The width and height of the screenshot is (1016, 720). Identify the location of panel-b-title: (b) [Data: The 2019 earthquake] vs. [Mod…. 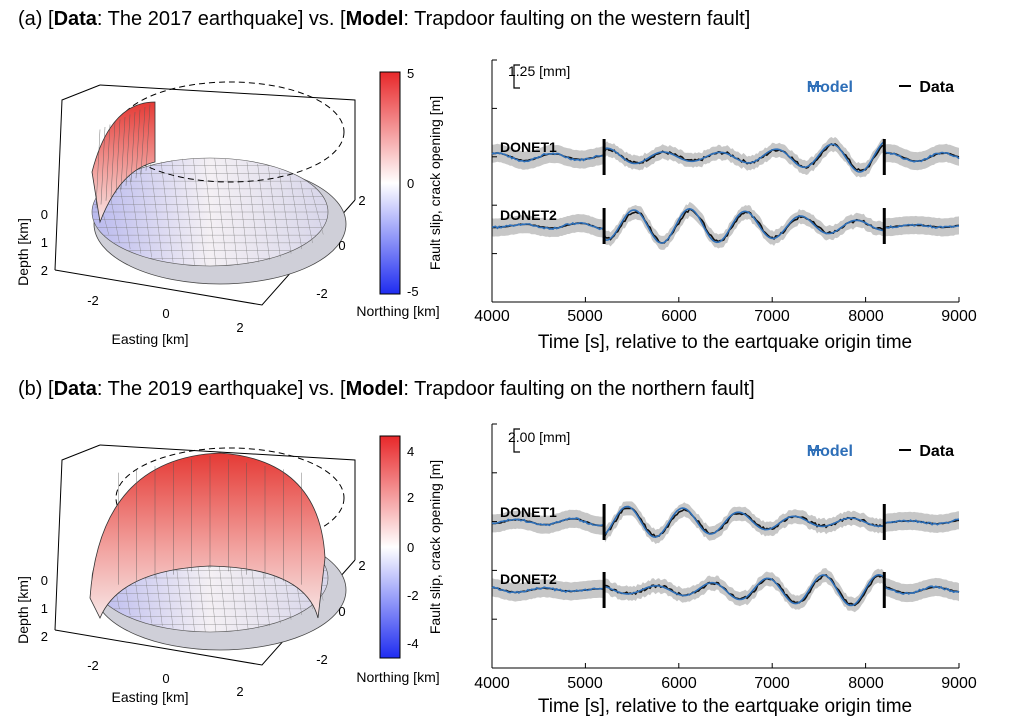
(386, 389).